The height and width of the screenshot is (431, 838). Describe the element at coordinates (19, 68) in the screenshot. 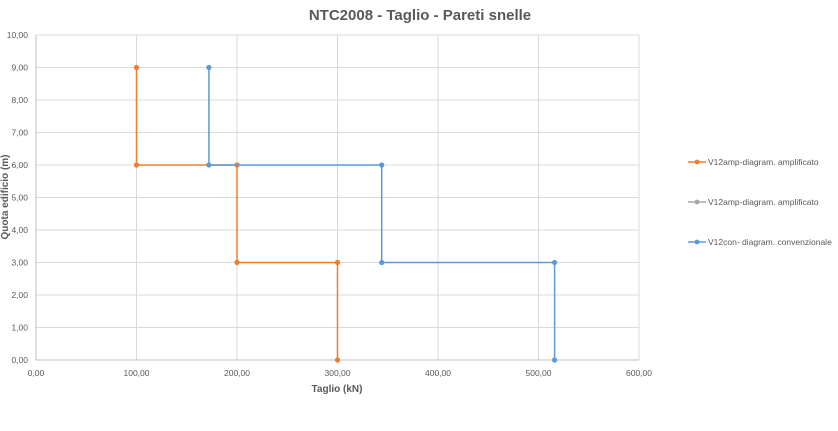

I see `y-tick-label: 9,00` at that location.